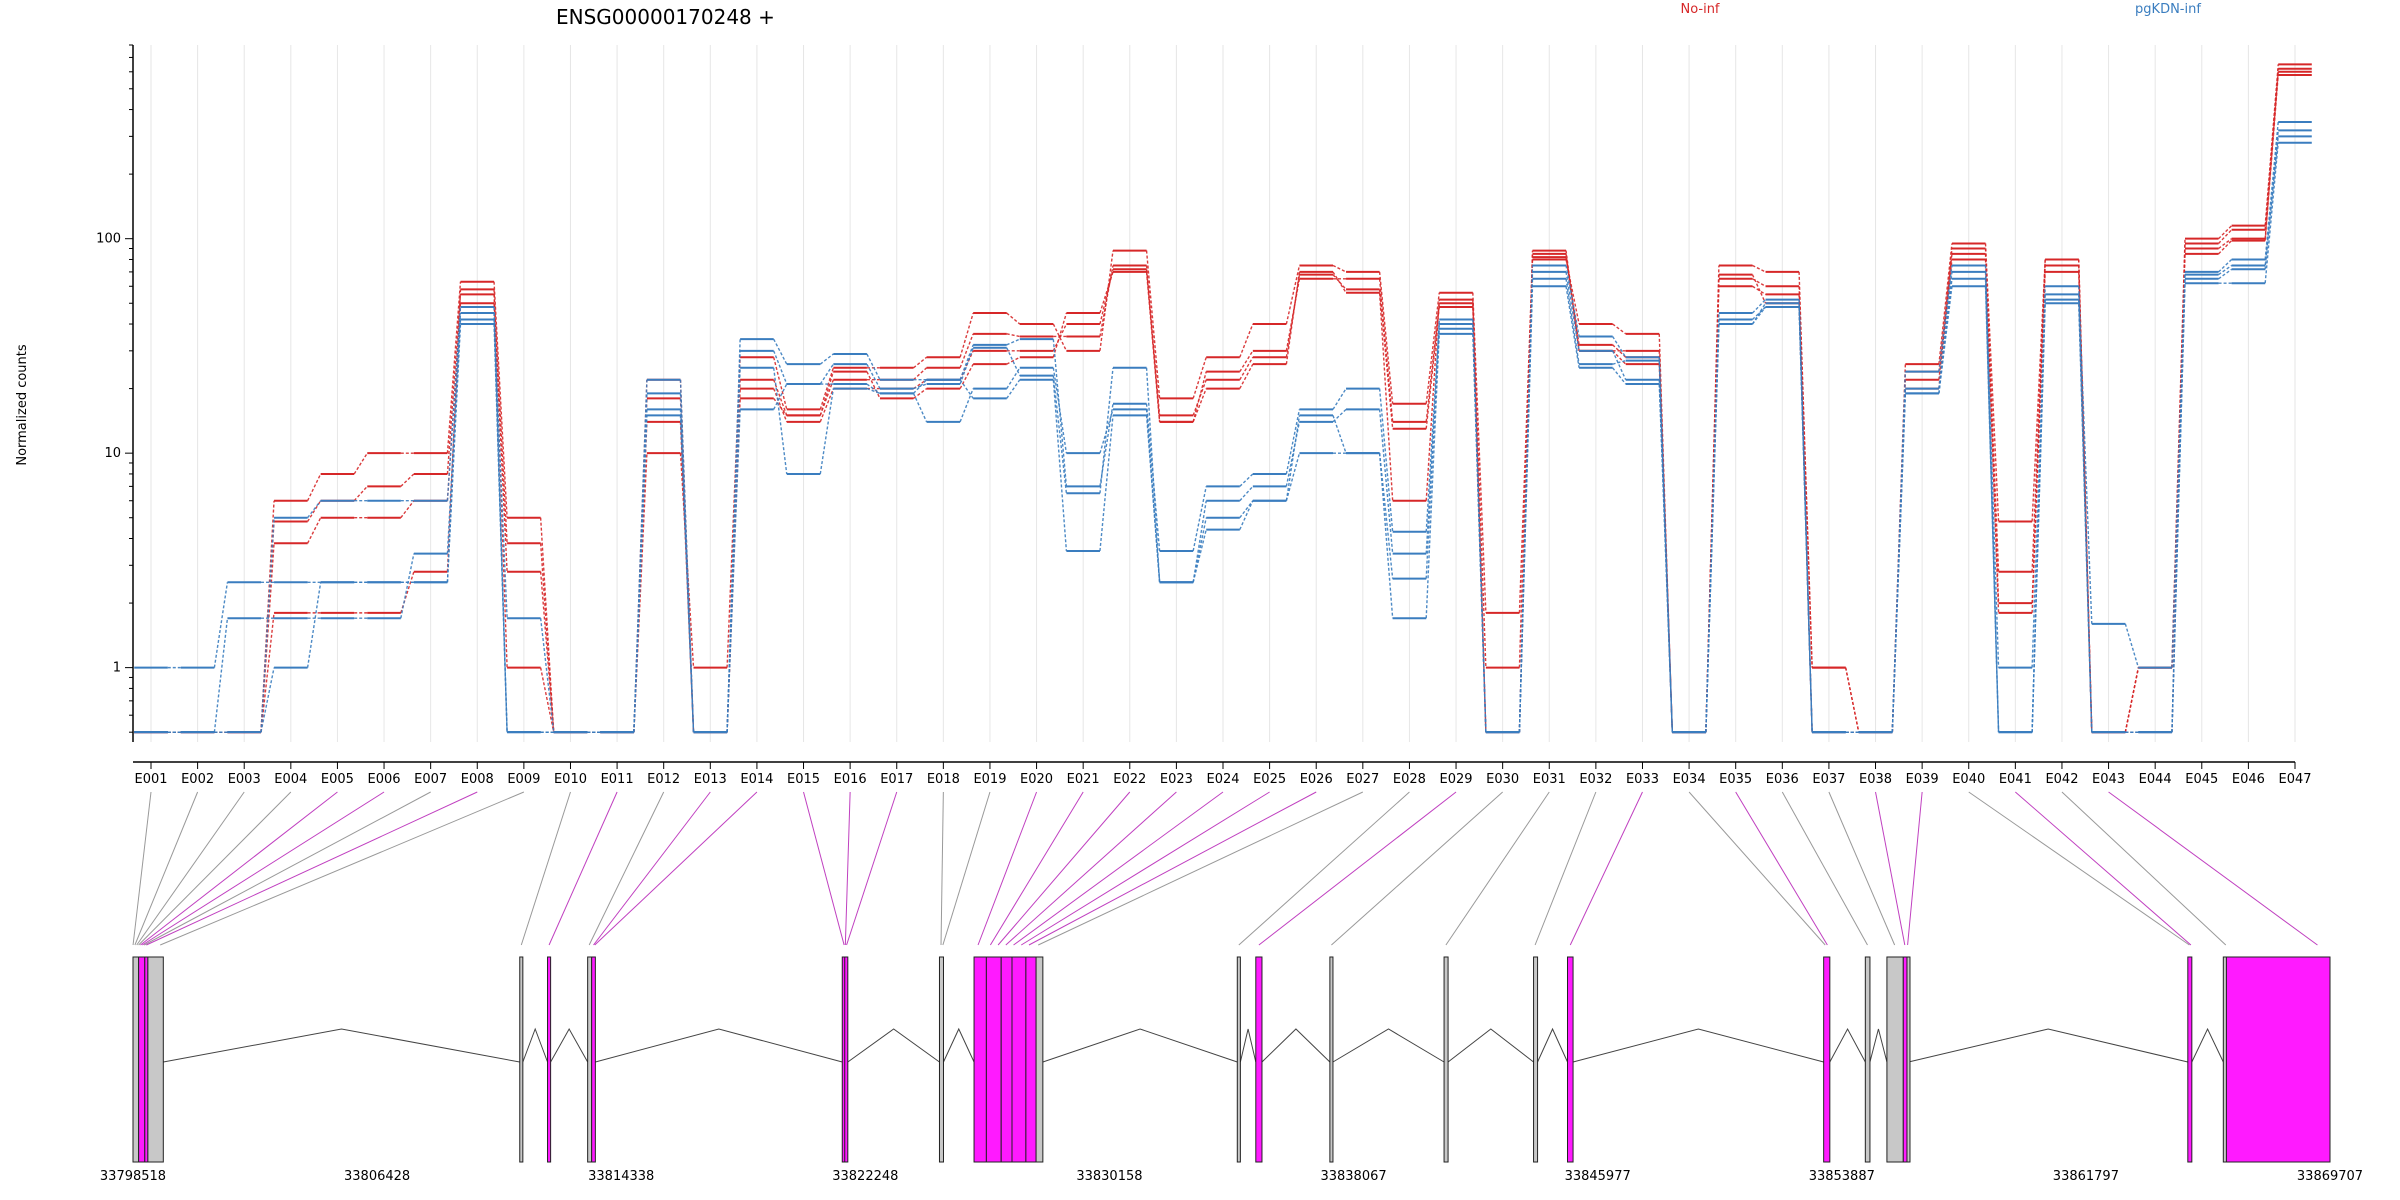  I want to click on x-tick-label: E031, so click(1549, 779).